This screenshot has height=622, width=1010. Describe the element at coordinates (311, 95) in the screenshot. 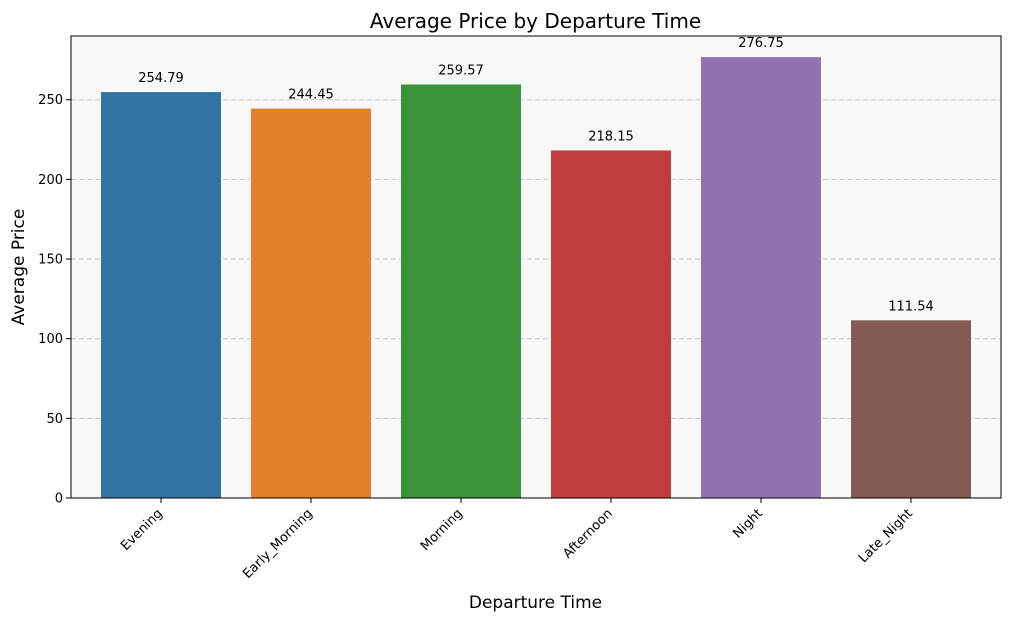

I see `value-label: 244.45` at that location.